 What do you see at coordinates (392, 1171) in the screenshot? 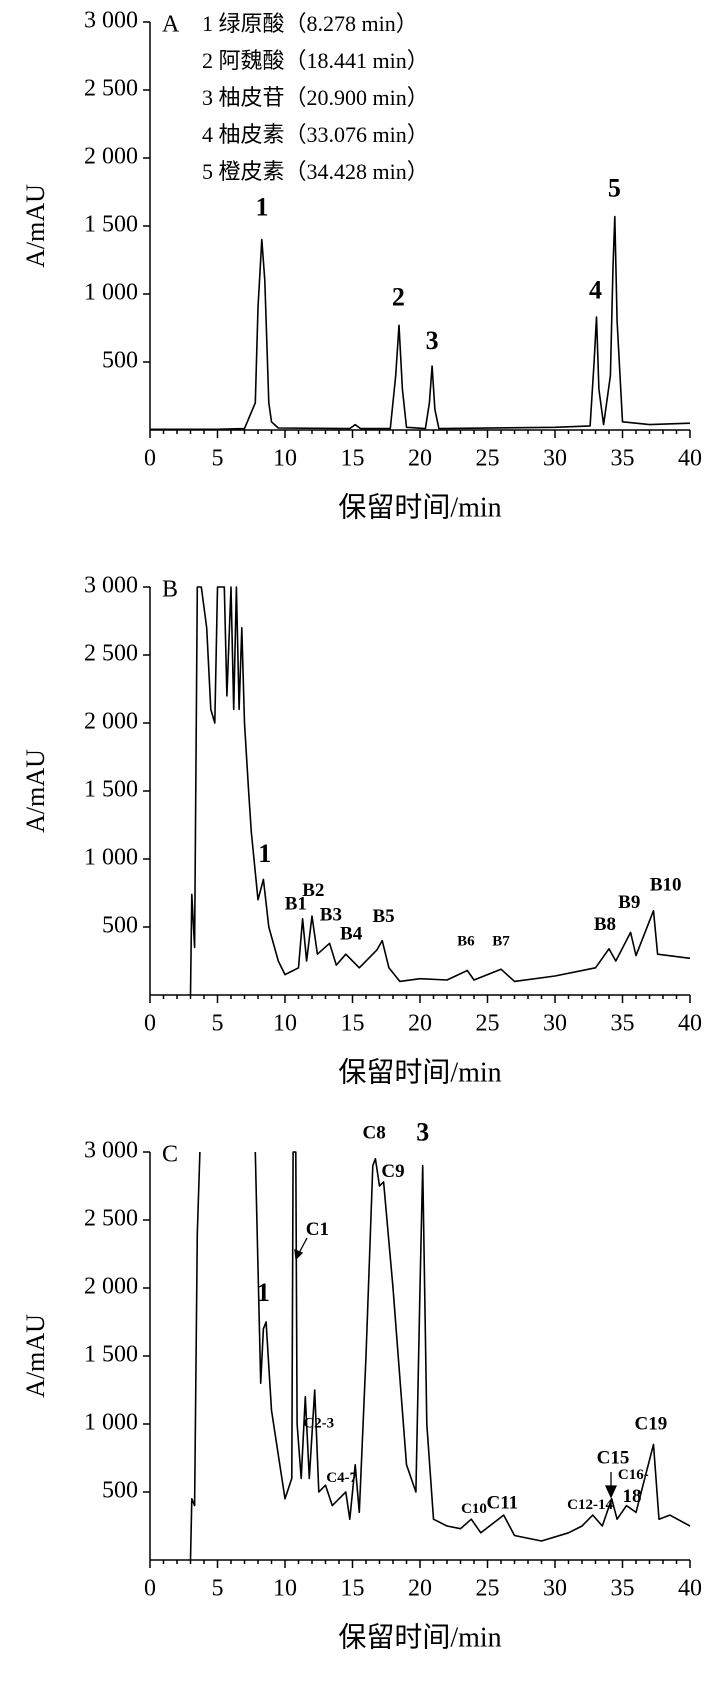
I see `peak-label: C9` at bounding box center [392, 1171].